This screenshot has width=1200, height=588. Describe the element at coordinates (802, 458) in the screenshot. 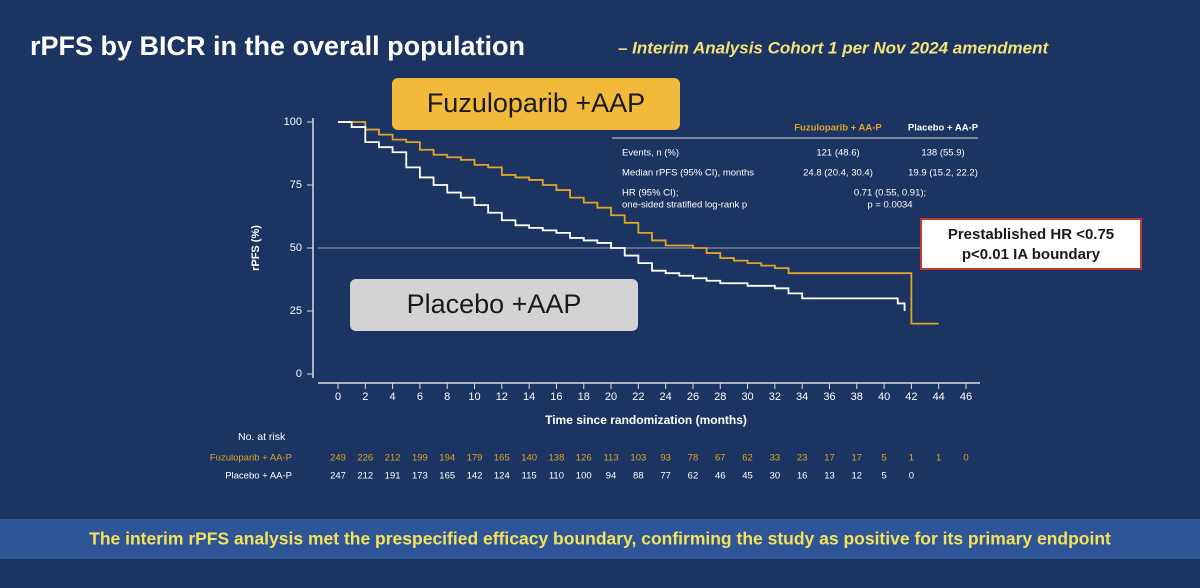

I see `at-risk-value: 23` at that location.